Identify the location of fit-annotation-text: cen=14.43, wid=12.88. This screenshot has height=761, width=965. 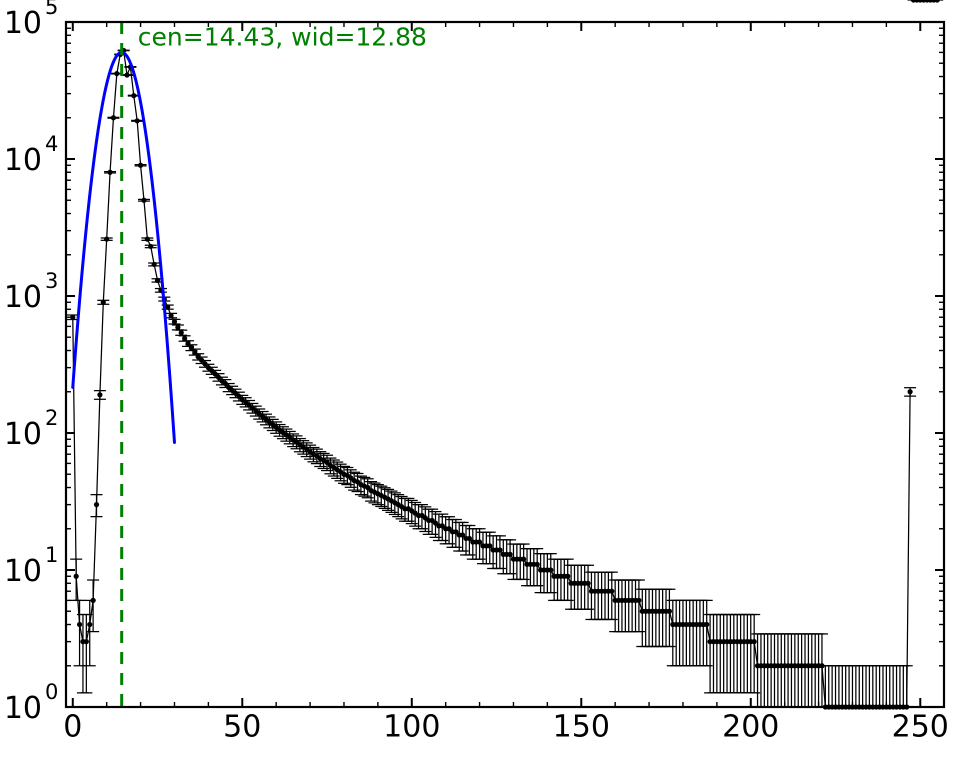
(282, 36).